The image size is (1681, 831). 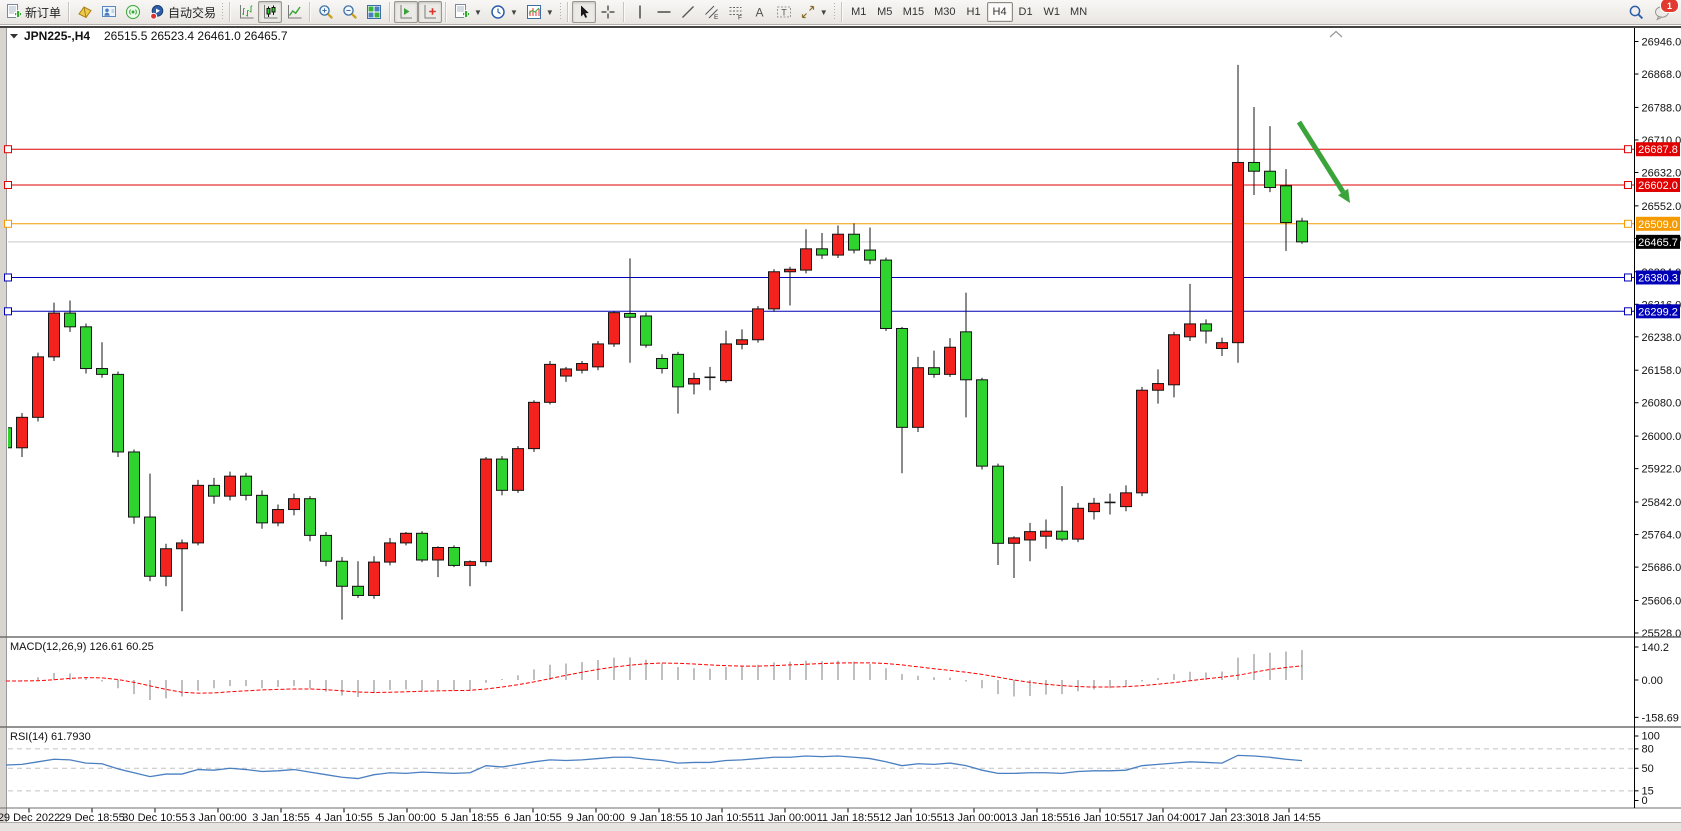 I want to click on crosshair-button, so click(x=608, y=12).